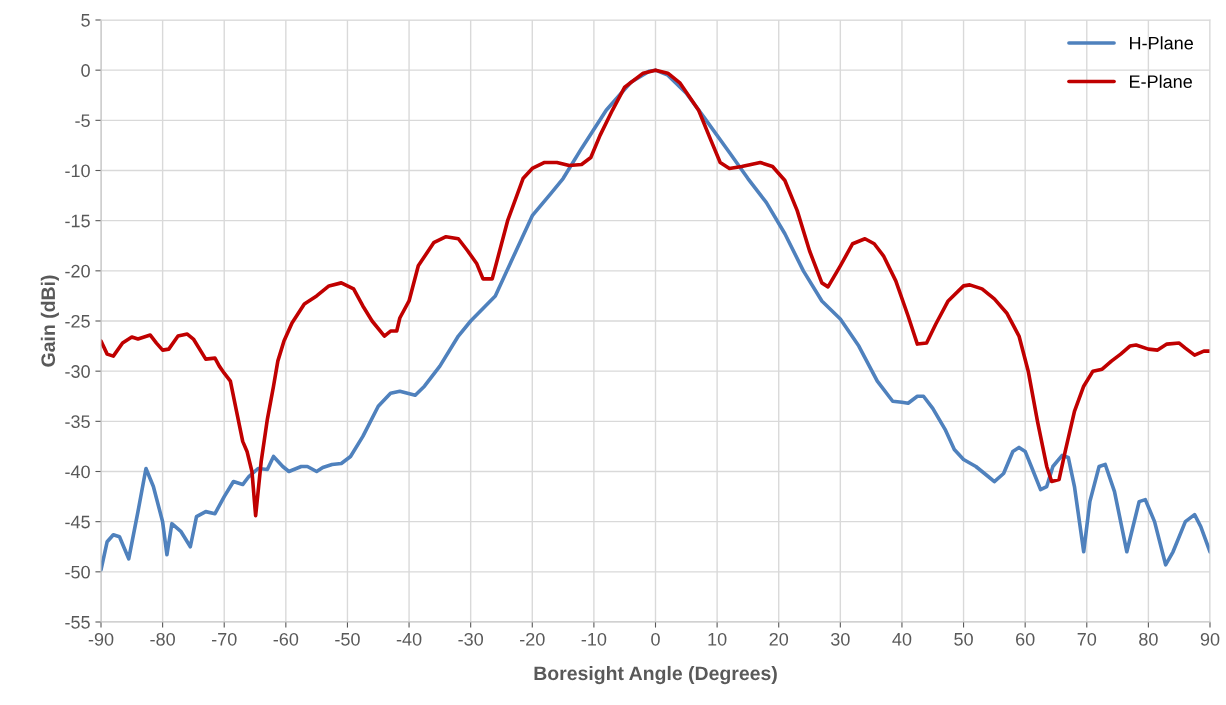  Describe the element at coordinates (409, 639) in the screenshot. I see `x-tick-label: -40` at that location.